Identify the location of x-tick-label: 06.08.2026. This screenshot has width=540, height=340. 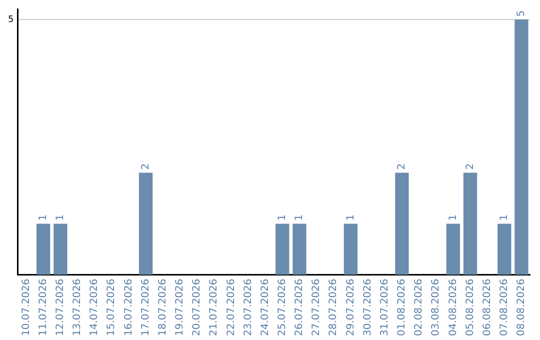
(487, 307).